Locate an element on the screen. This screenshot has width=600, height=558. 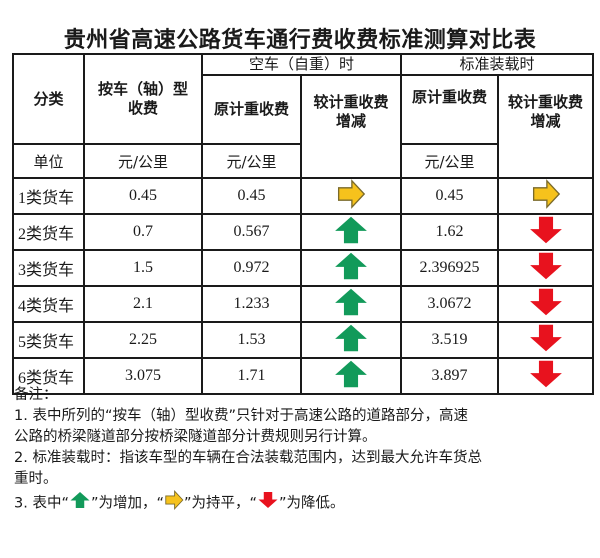
row-empty-orig-fee: 1.233 is located at coordinates (251, 304).